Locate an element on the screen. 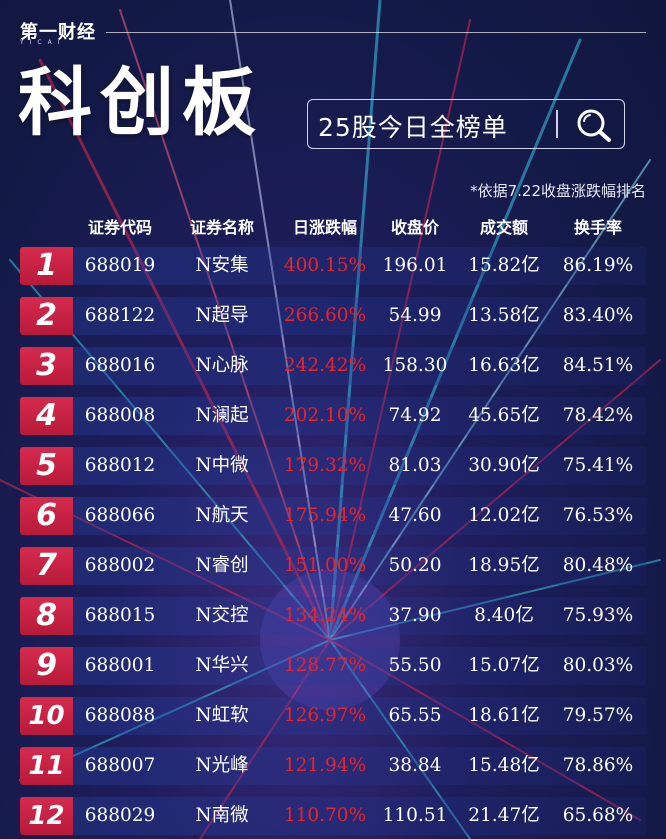  table-row: 10 688088 N虹软 126.97% 65.55 18.61亿 79.57% is located at coordinates (333, 716).